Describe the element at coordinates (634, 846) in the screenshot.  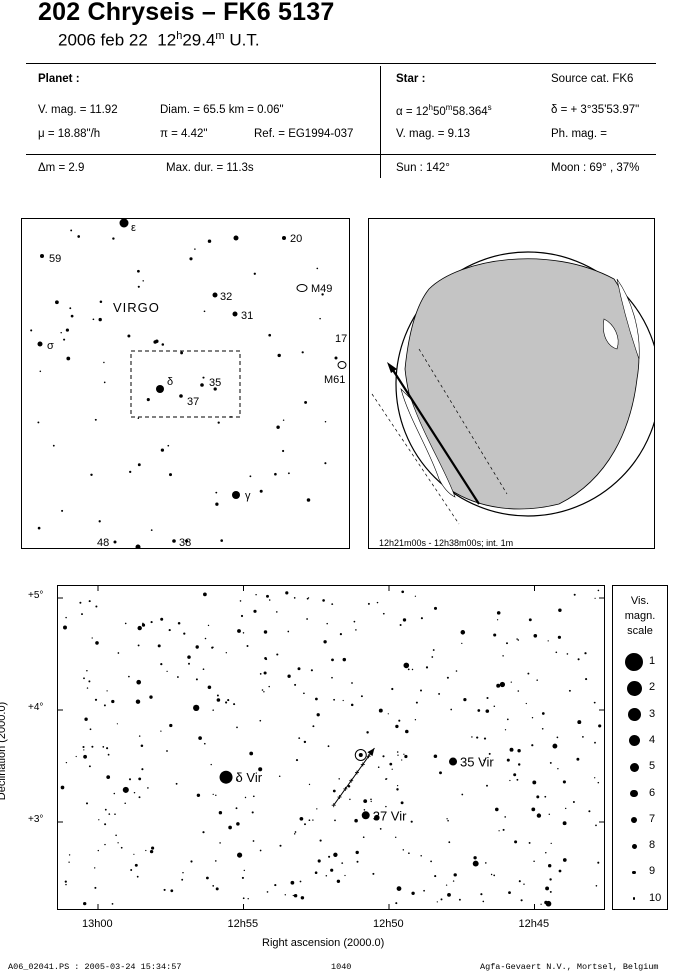
I see `magnitude-dot` at that location.